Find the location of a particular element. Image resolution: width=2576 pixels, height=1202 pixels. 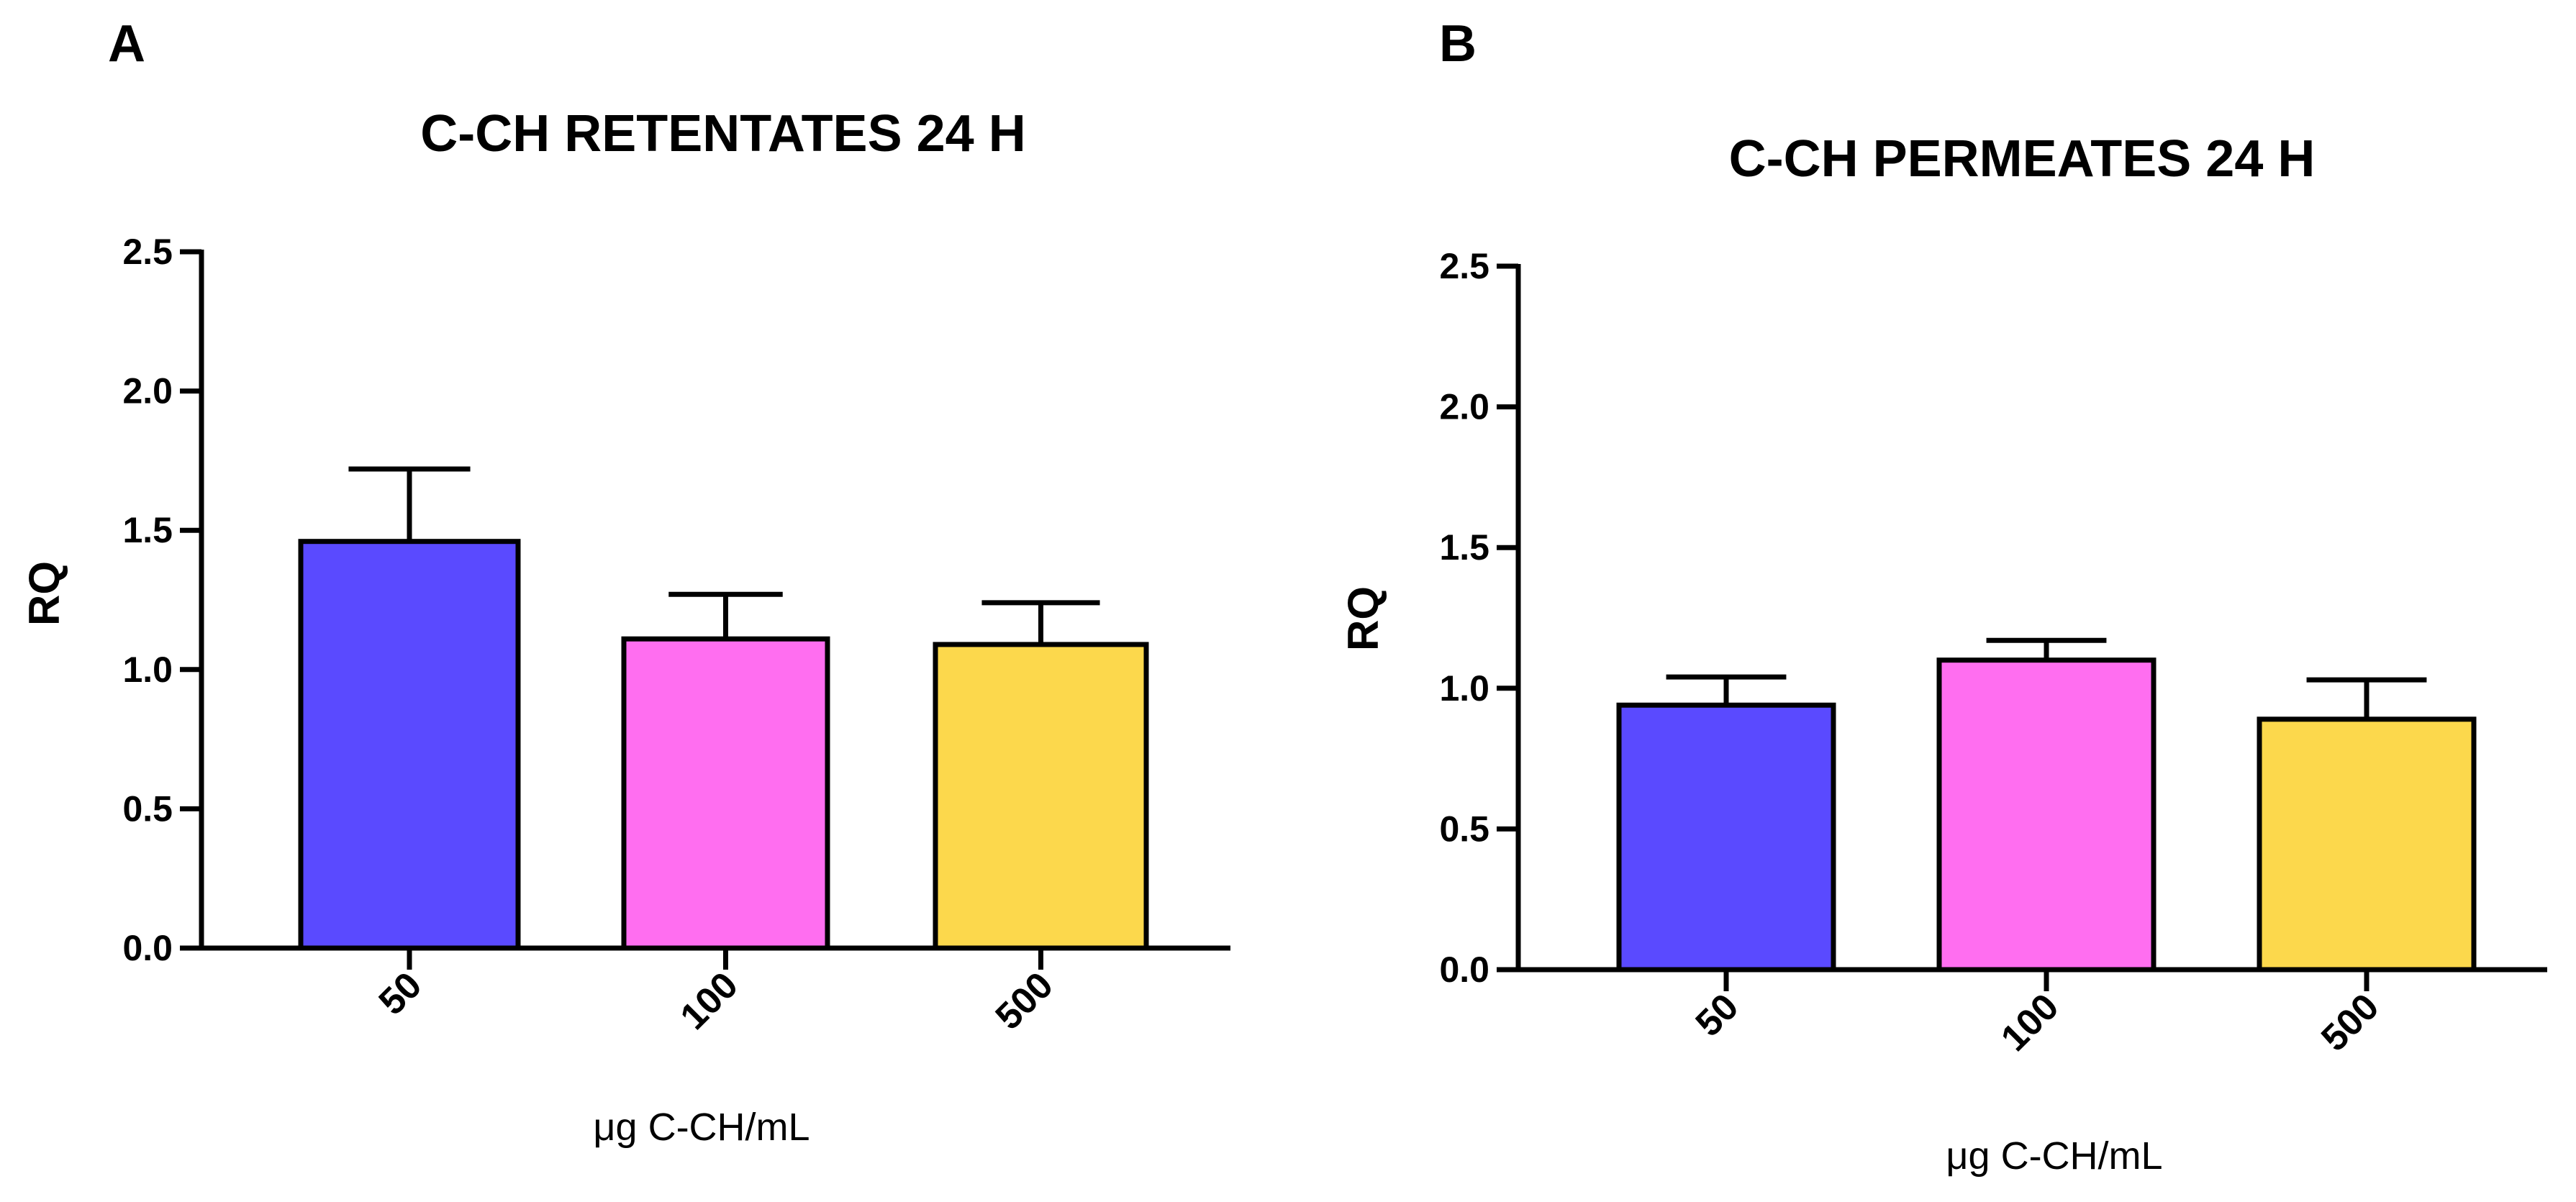

x-ticks-b: 50 100 500 is located at coordinates (2037, 1015).